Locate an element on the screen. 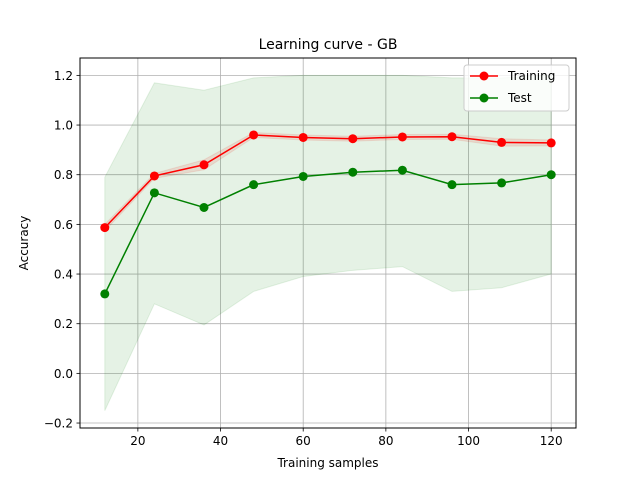 The image size is (640, 480). legend-marker-test is located at coordinates (484, 98).